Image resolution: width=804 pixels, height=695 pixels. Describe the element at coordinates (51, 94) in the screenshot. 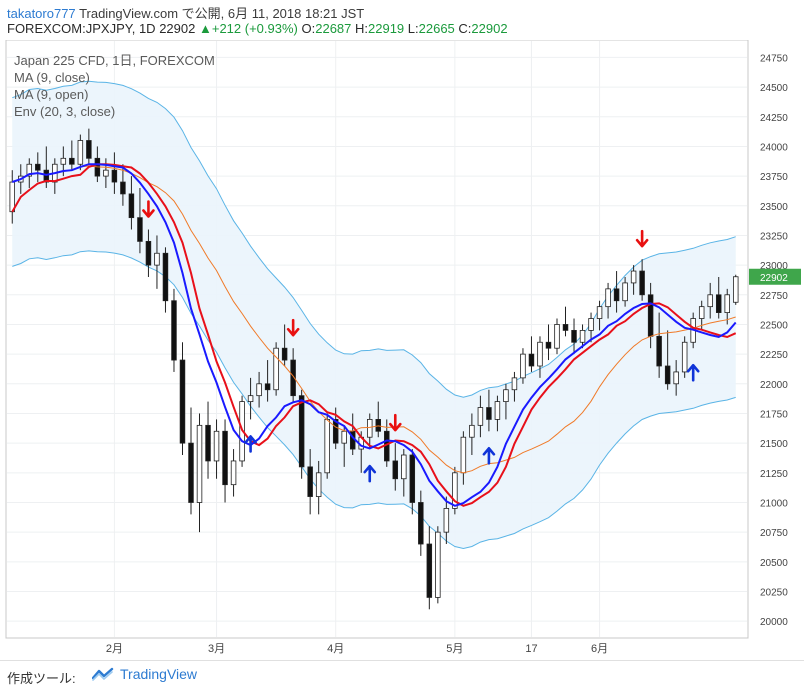

I see `legend-ma-open: MA (9, open)` at that location.